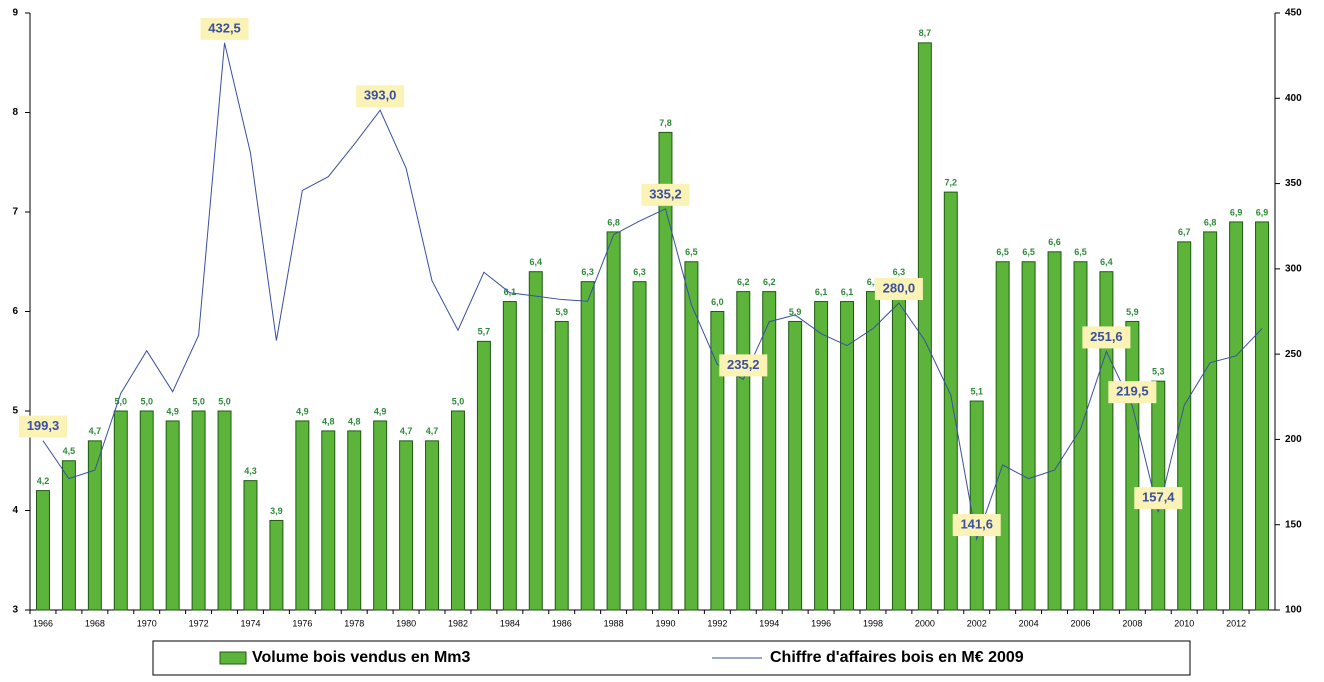 The height and width of the screenshot is (682, 1324). I want to click on x-tick-label: 2000, so click(925, 623).